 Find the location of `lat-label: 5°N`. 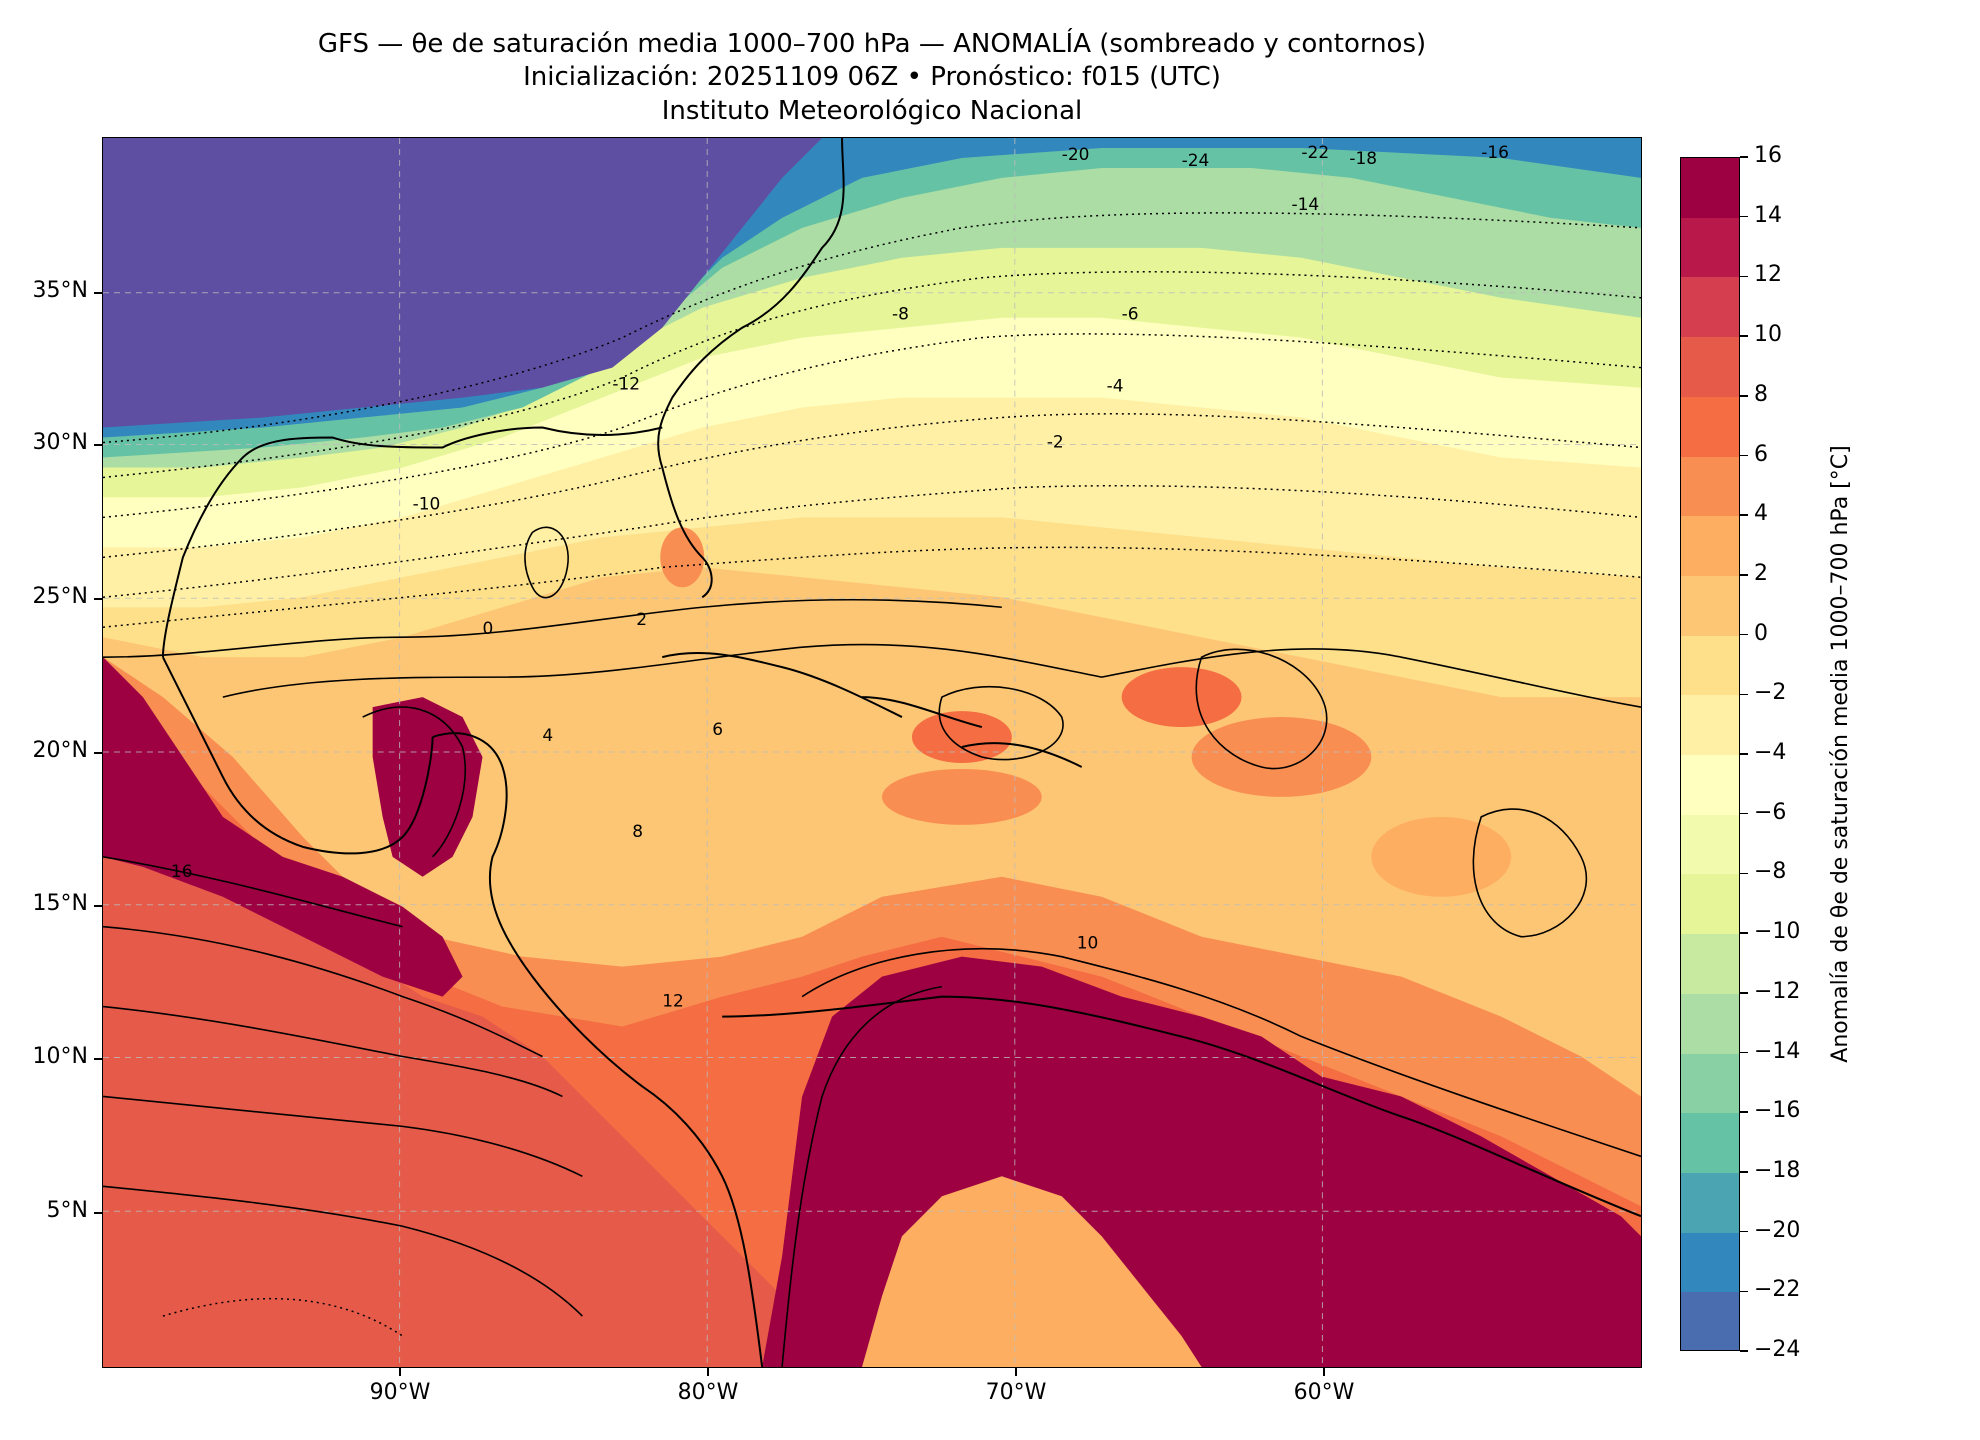

lat-label: 5°N is located at coordinates (67, 1210).